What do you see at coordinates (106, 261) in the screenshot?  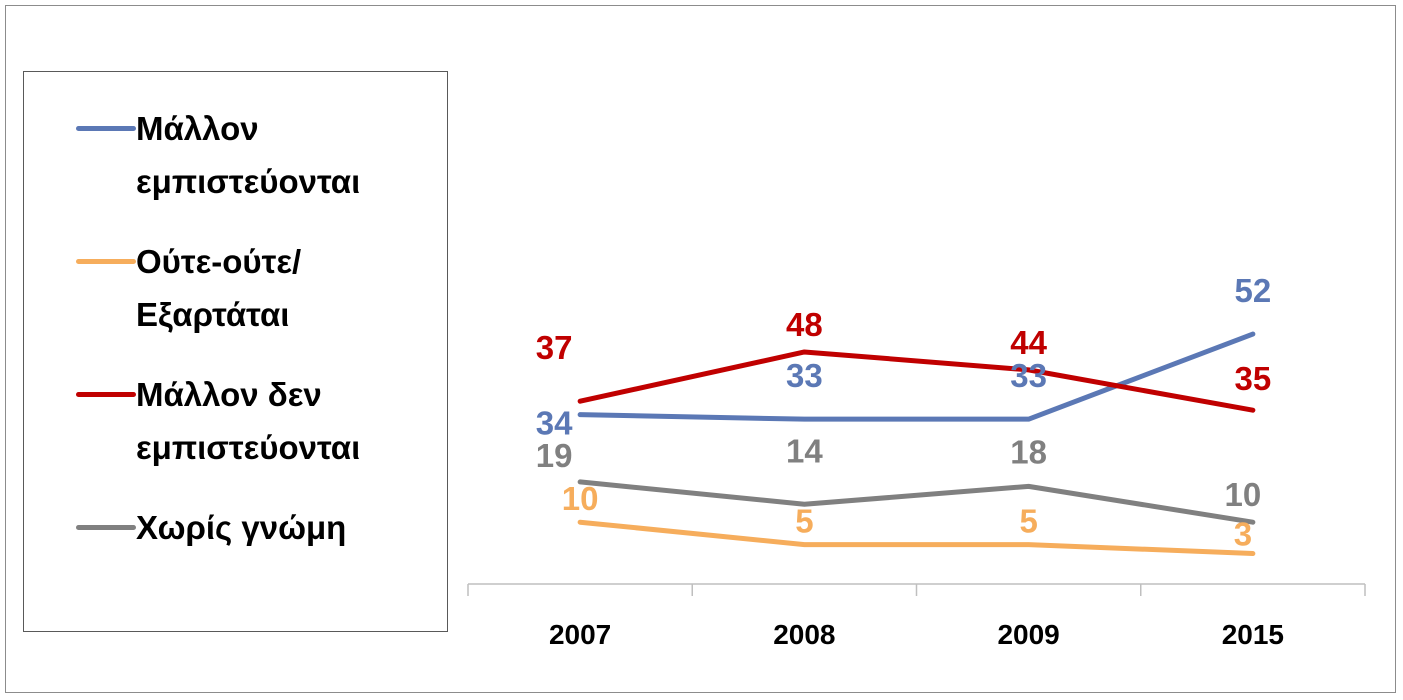 I see `legend-swatch-neutral` at bounding box center [106, 261].